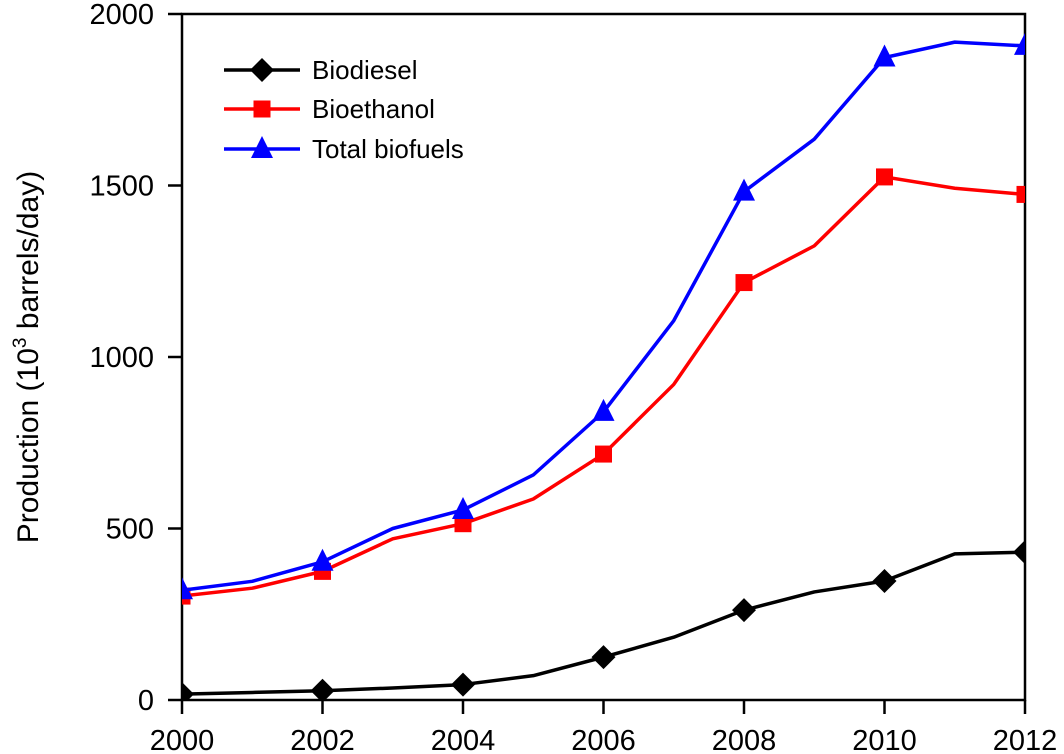  I want to click on y-tick-label: 500, so click(130, 530).